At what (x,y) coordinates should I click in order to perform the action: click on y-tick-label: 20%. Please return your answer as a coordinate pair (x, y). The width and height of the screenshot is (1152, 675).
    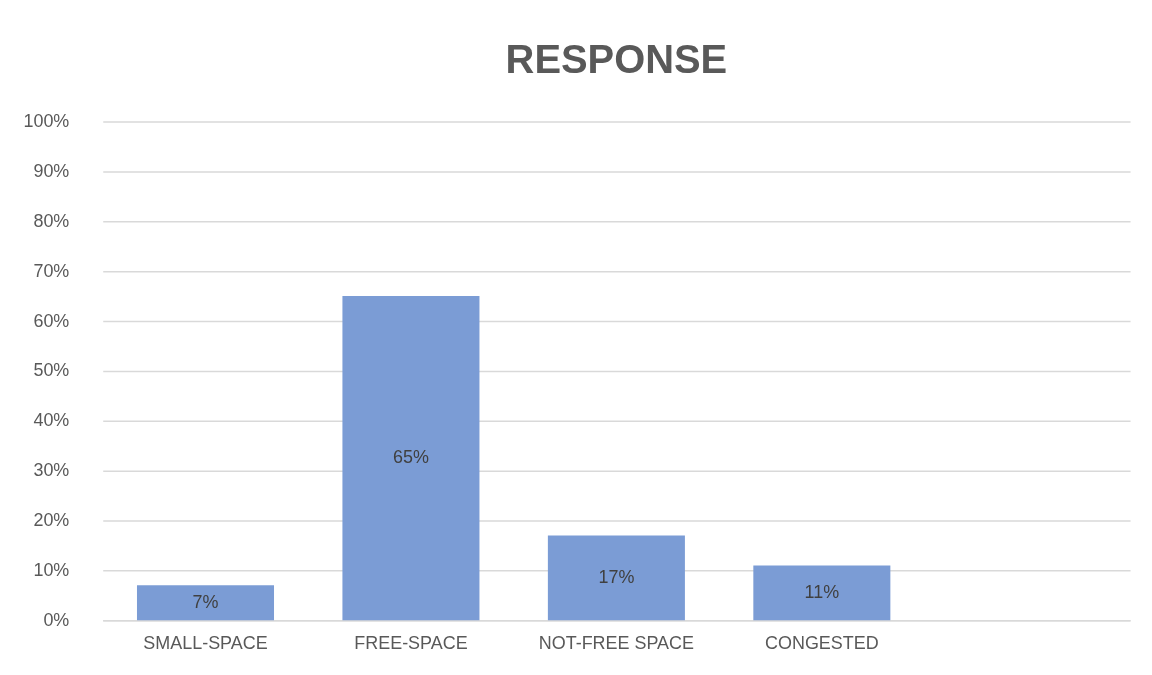
    Looking at the image, I should click on (51, 519).